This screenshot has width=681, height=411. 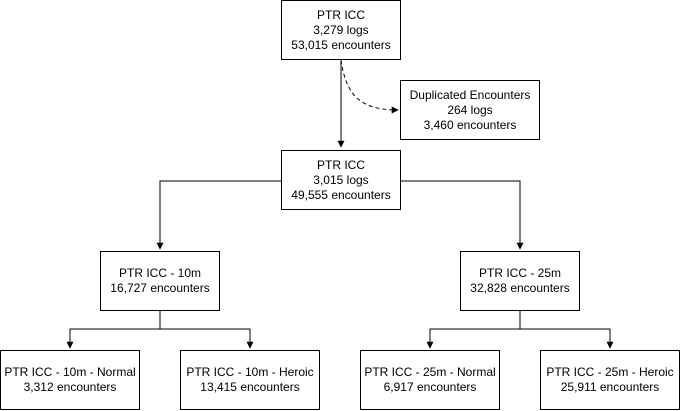 I want to click on node-filtered-logs: 3,015 logs, so click(x=341, y=179).